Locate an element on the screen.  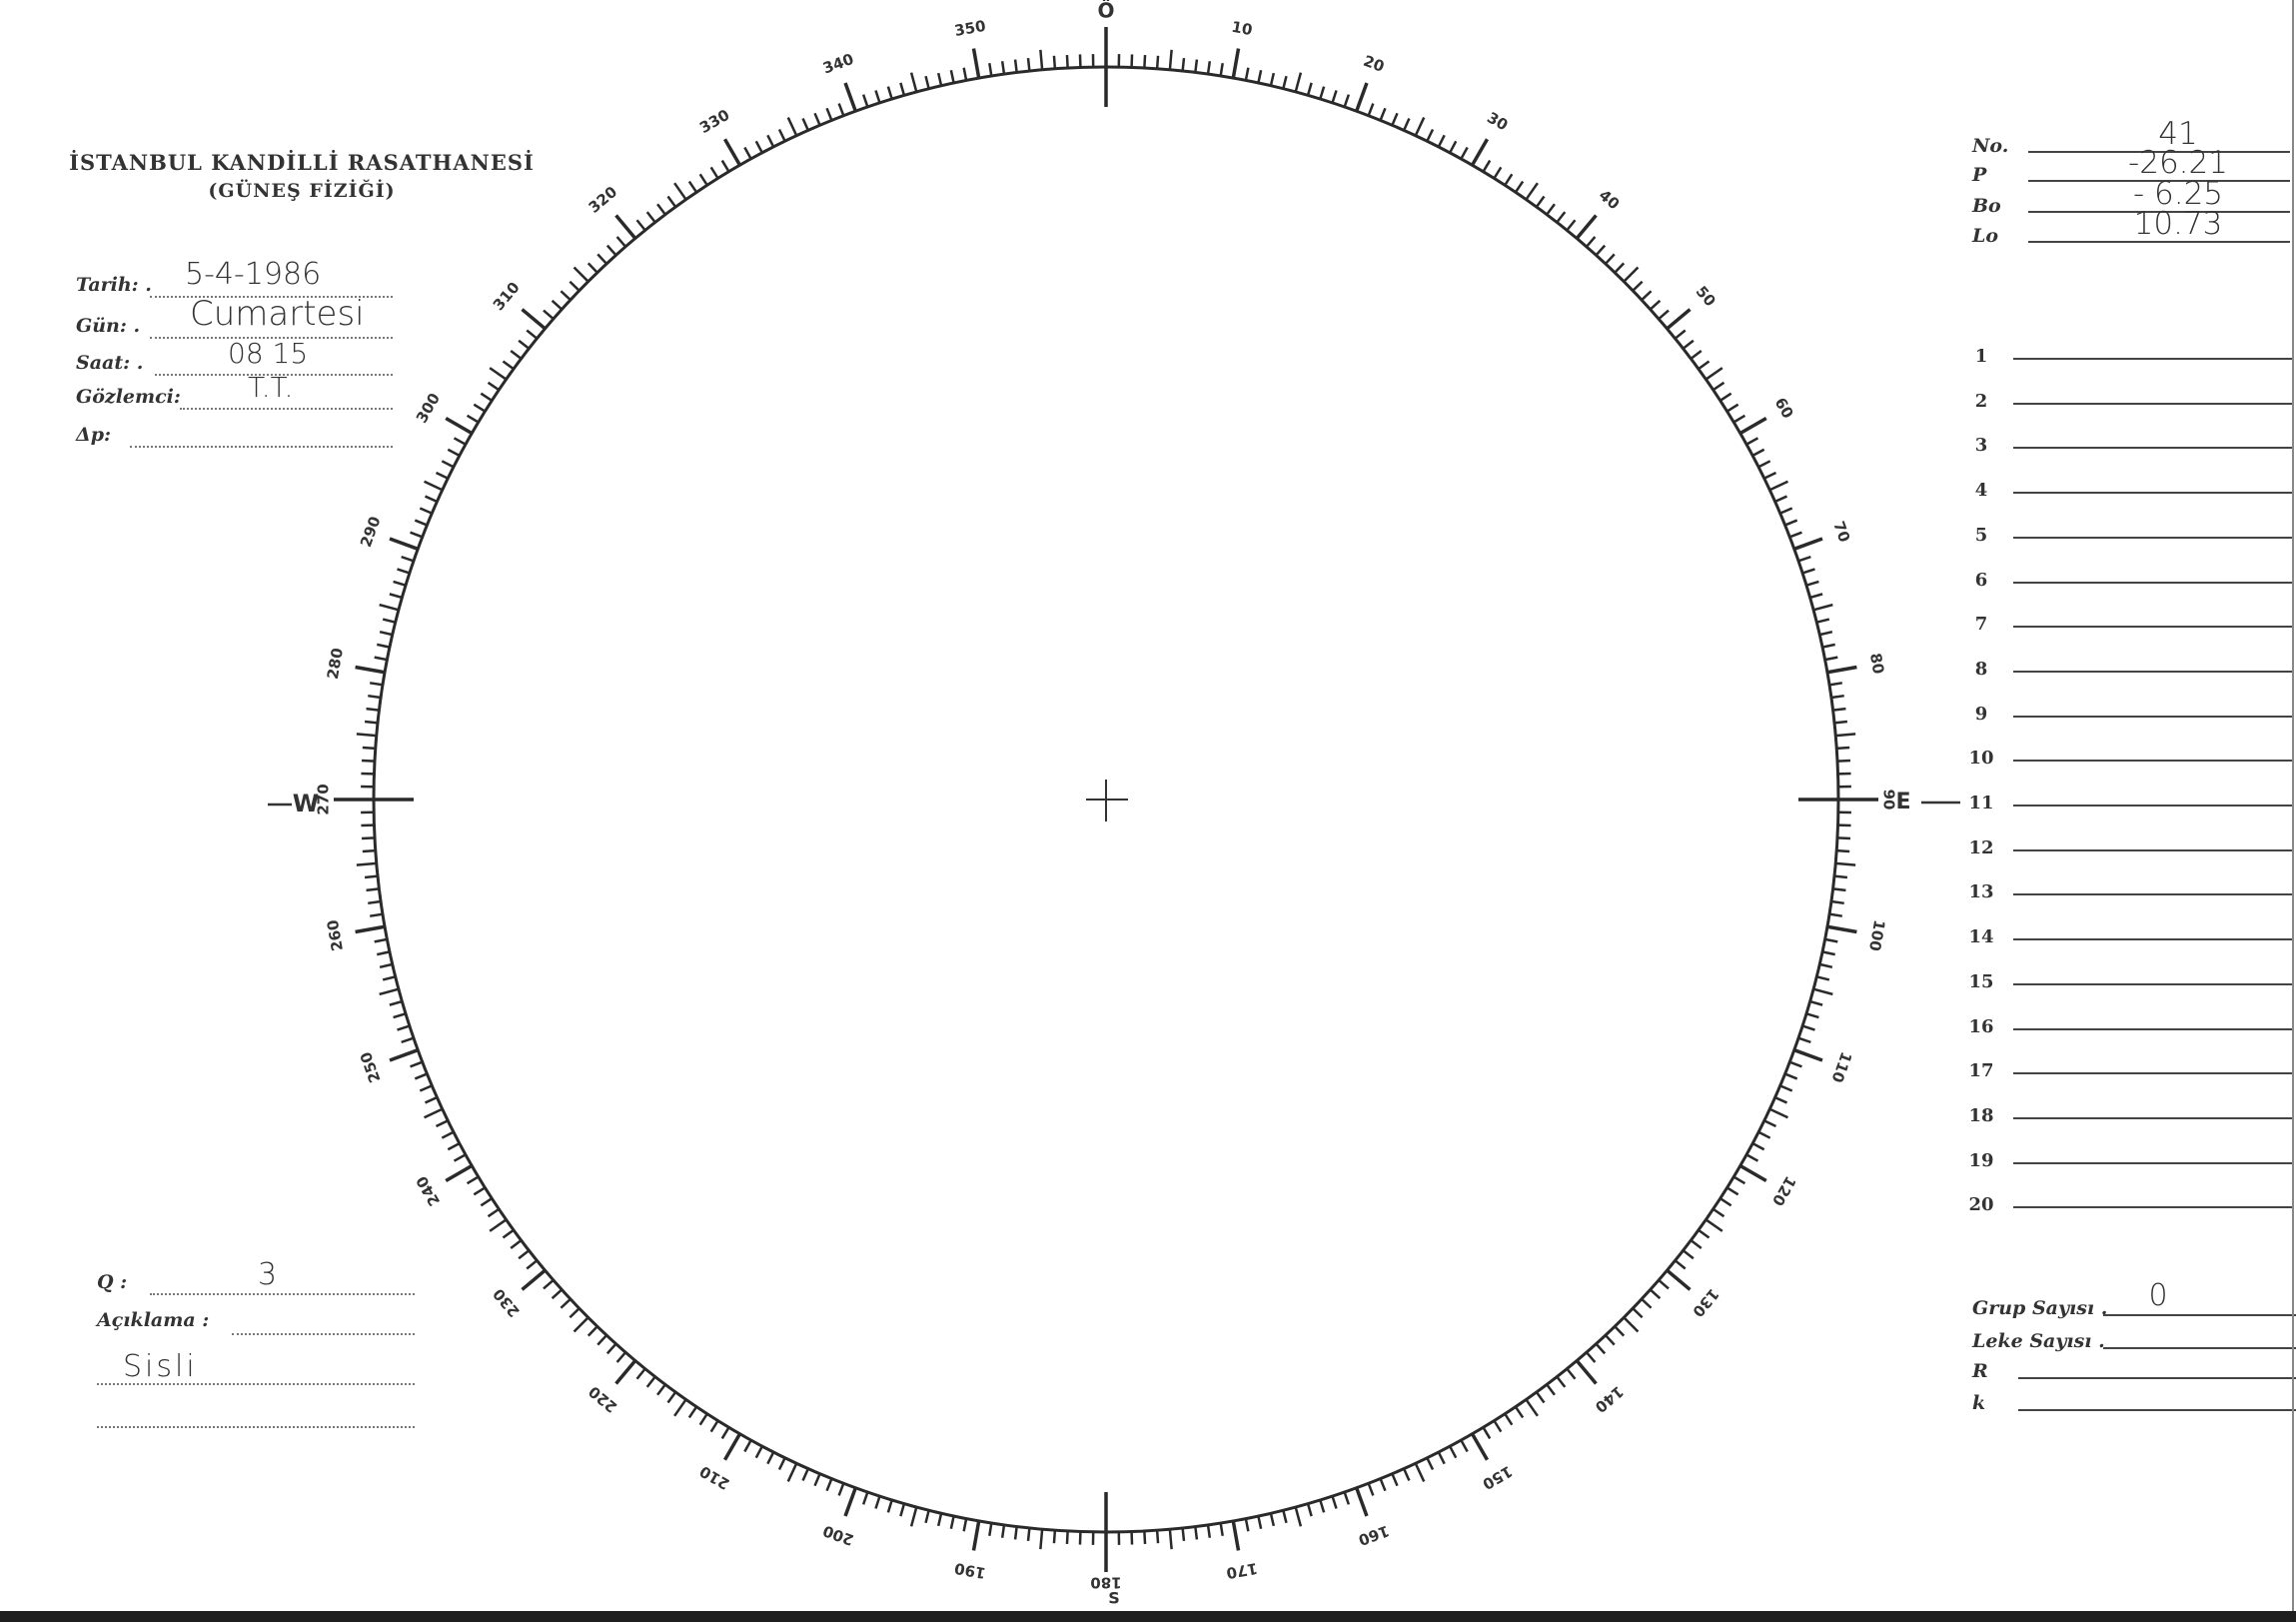
aciklama-line is located at coordinates (323, 1334).